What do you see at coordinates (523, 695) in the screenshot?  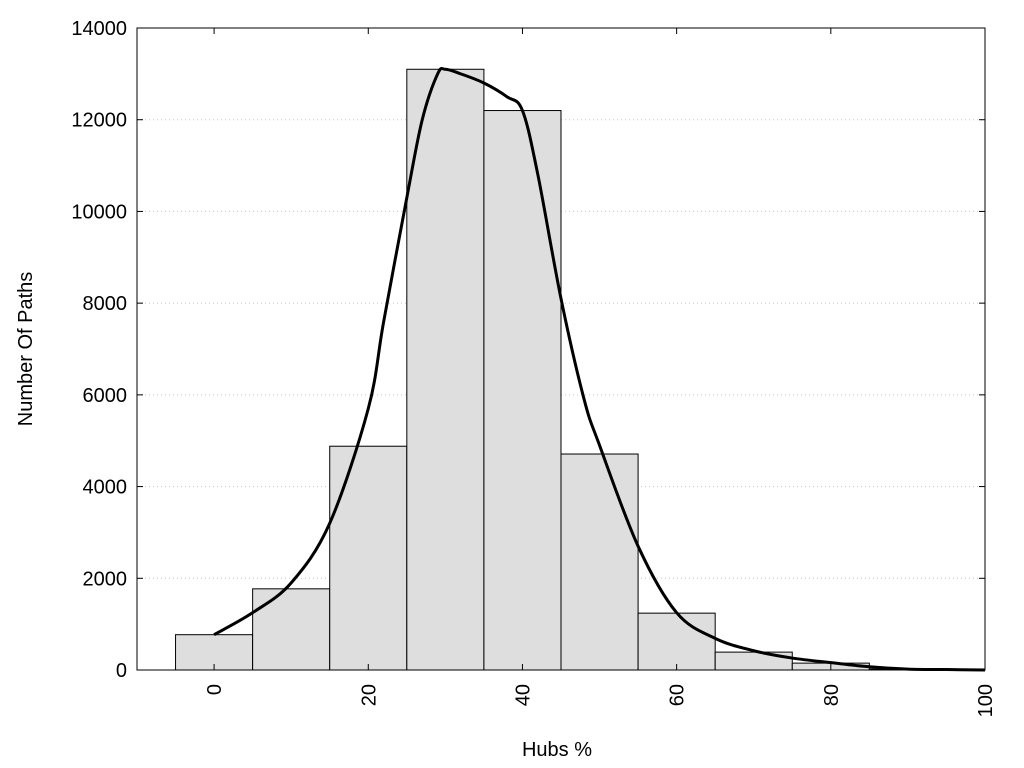 I see `x-tick-label: 40` at bounding box center [523, 695].